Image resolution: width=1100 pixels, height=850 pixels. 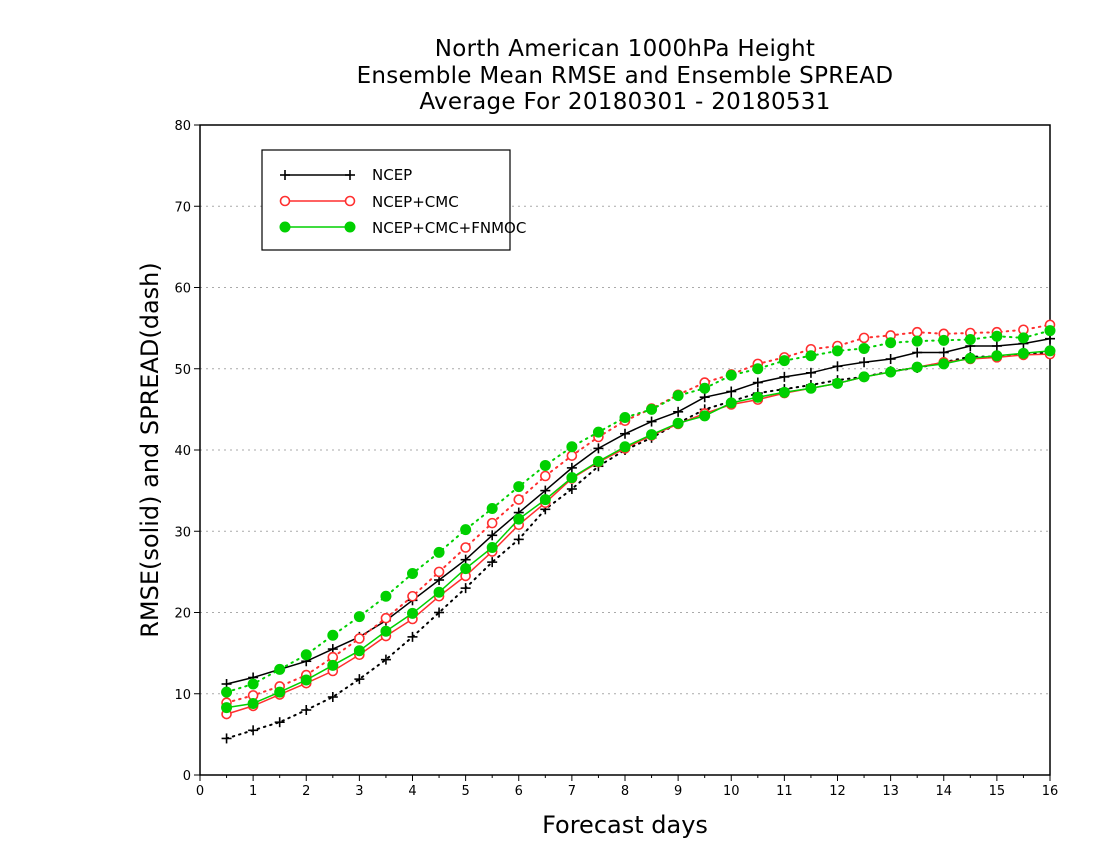 I want to click on x-tick-label-0: 0, so click(x=200, y=791).